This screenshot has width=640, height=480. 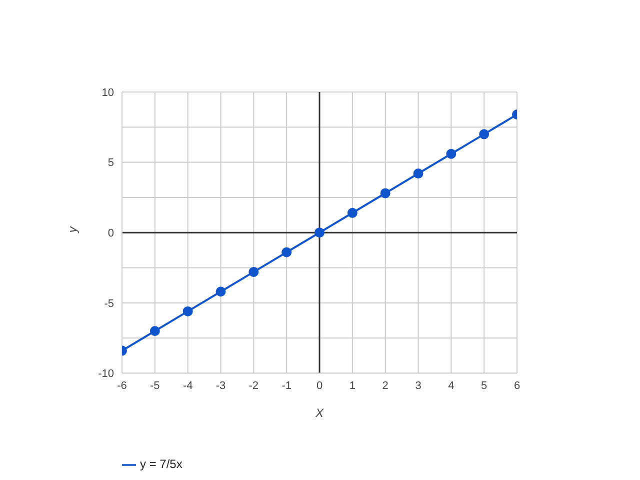 I want to click on x-tick-label: -2, so click(x=253, y=386).